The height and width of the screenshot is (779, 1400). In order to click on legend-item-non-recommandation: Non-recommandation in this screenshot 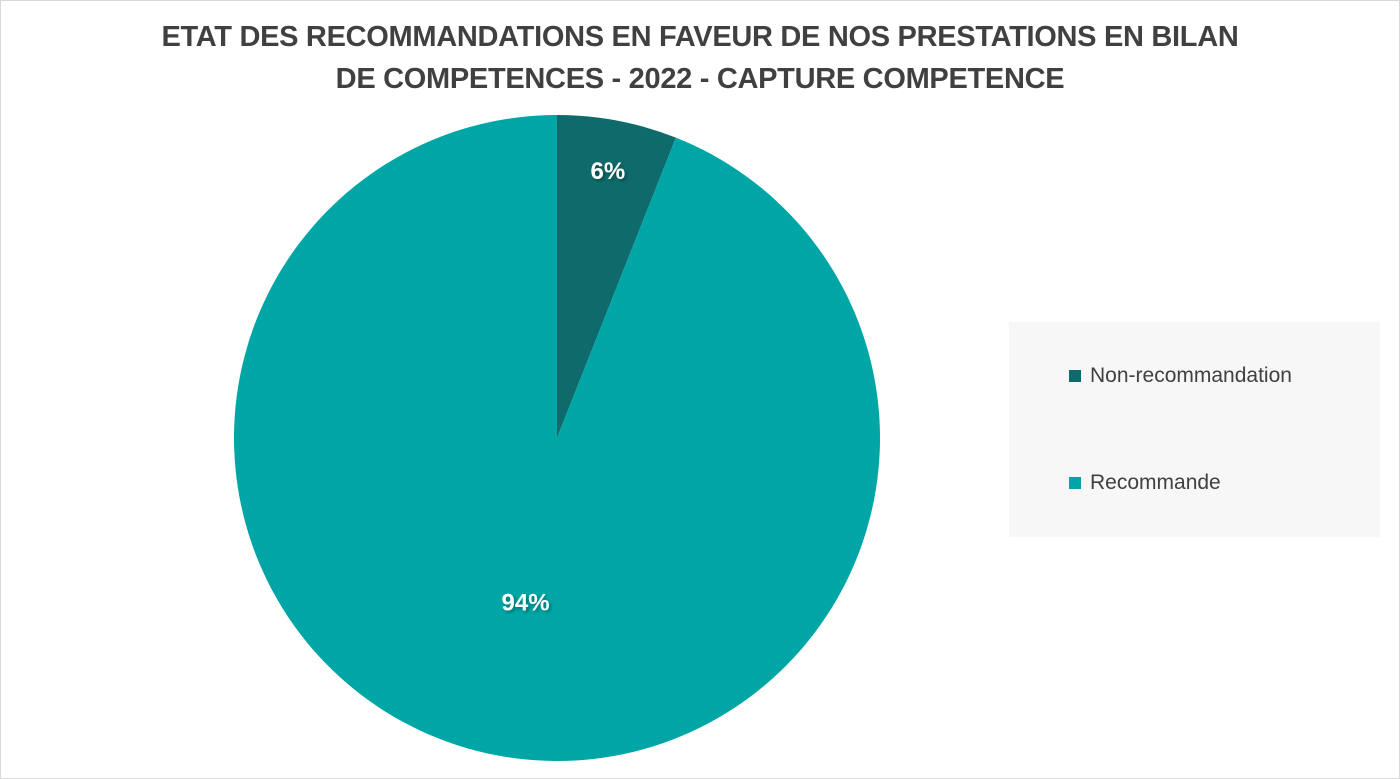, I will do `click(1180, 376)`.